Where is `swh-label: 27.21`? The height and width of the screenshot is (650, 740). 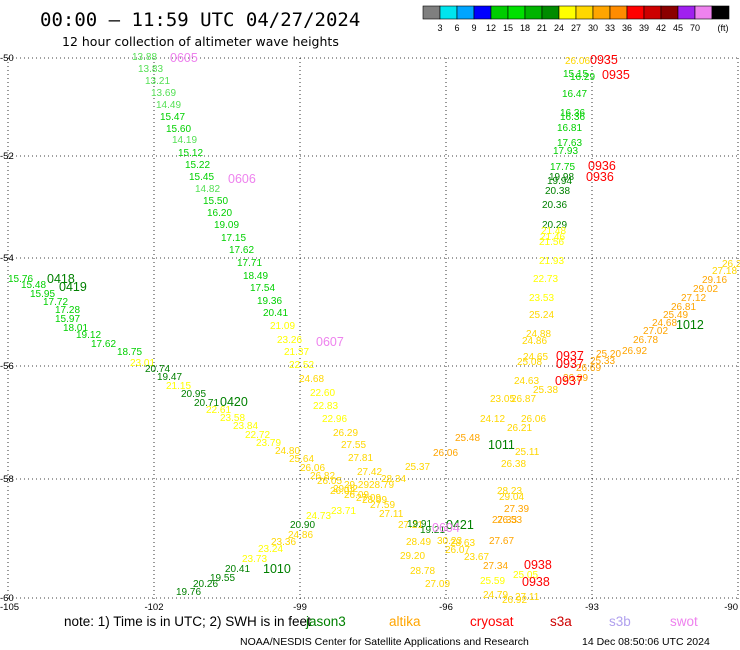
swh-label: 27.21 is located at coordinates (410, 525).